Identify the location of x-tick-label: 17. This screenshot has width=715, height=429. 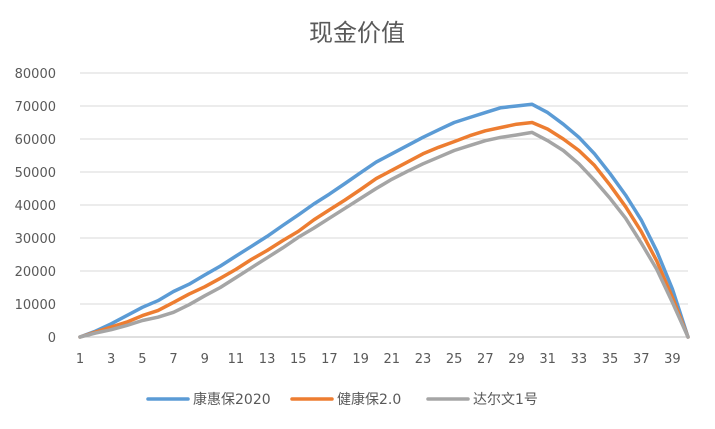
(329, 359).